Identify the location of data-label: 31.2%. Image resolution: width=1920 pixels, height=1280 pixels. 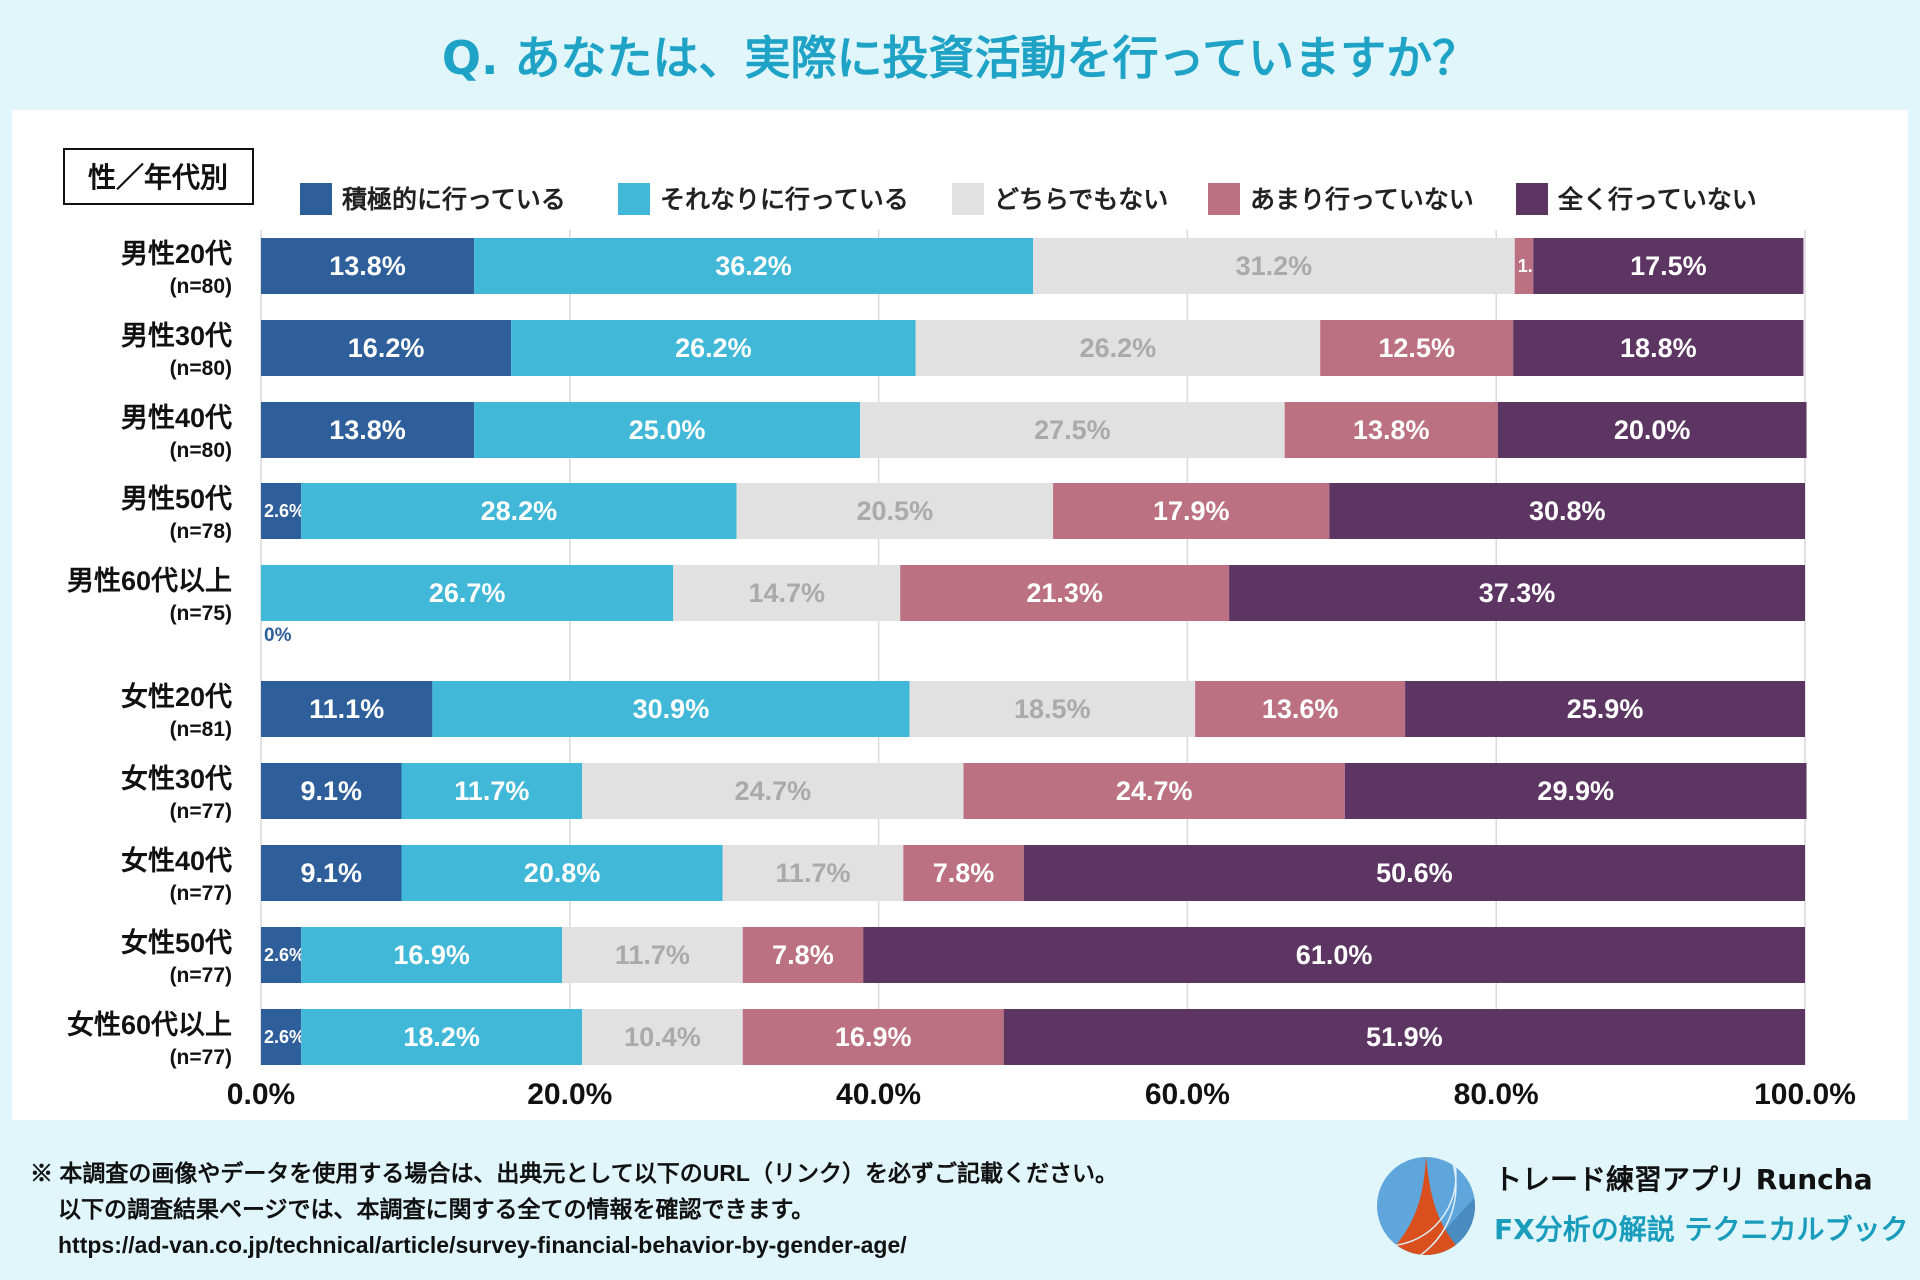
(1274, 266).